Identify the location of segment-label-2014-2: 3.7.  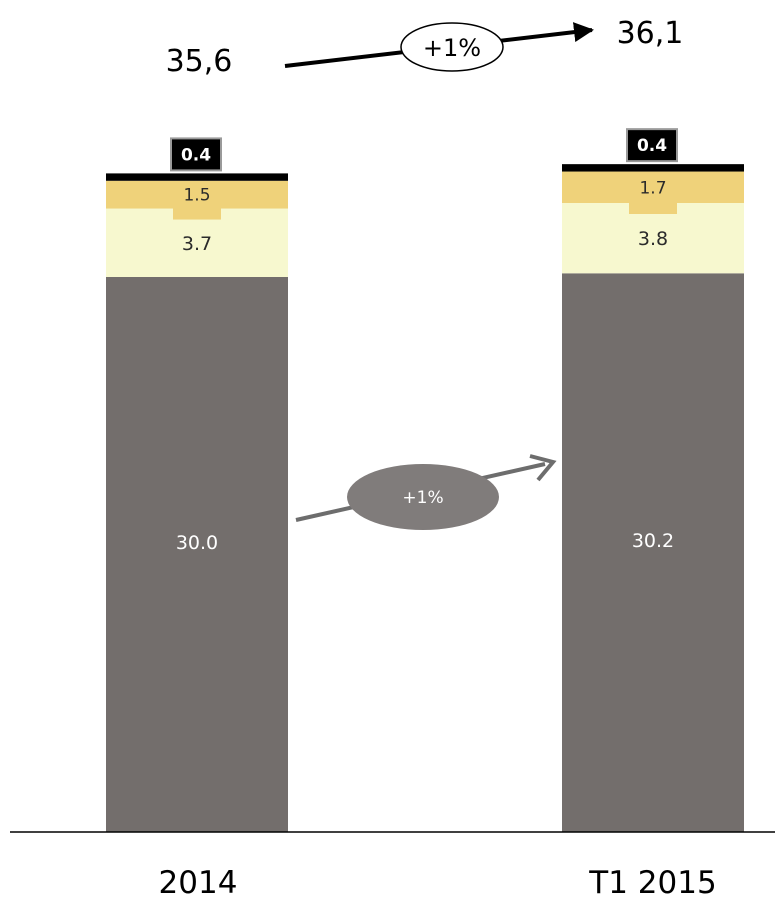
(197, 244).